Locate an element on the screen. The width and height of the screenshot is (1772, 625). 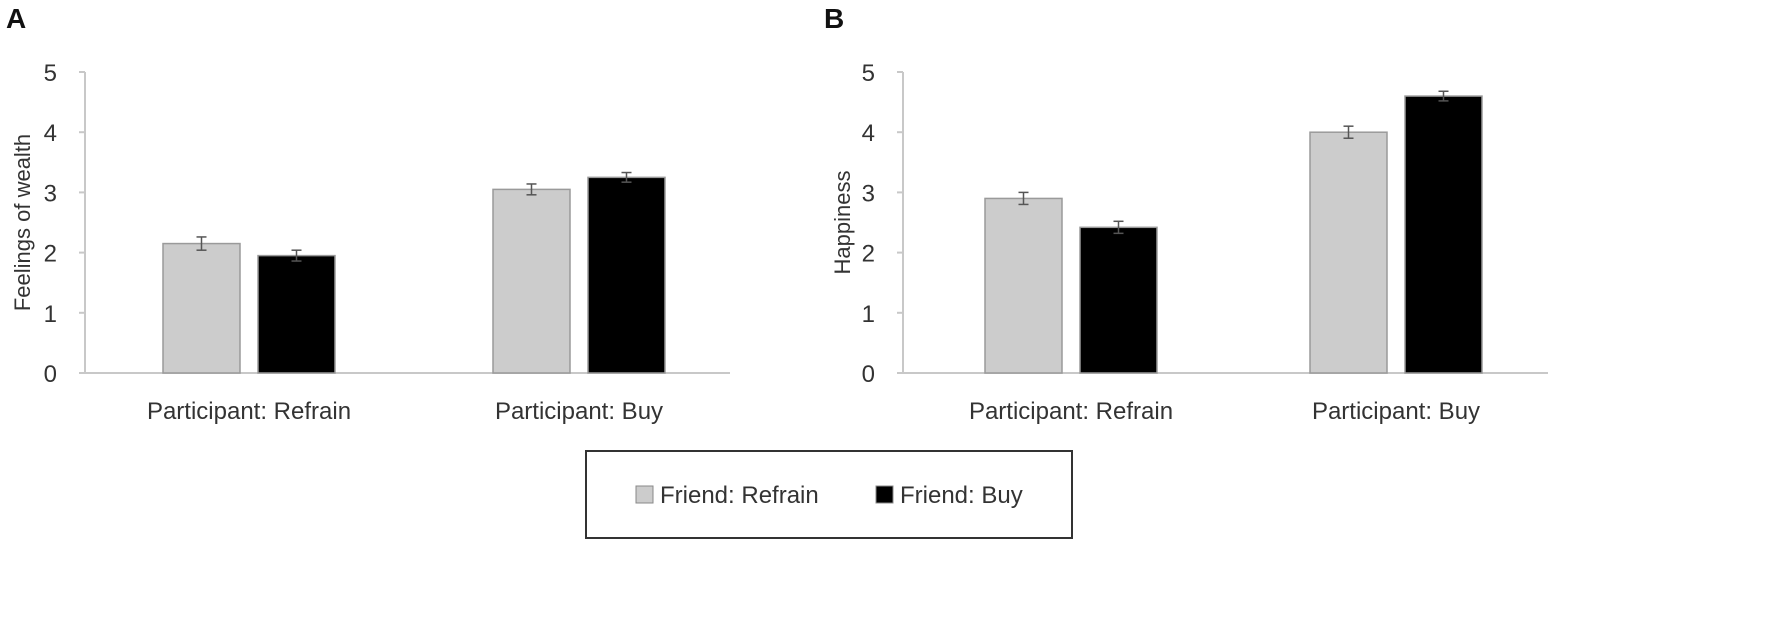
legend-swatch-friend-buy is located at coordinates (884, 494).